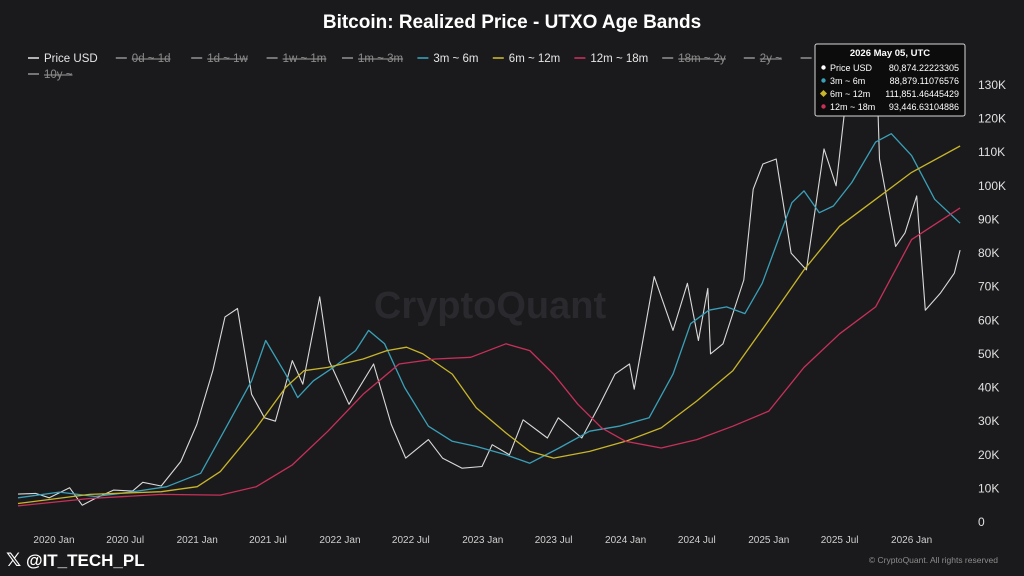 The image size is (1024, 576). Describe the element at coordinates (534, 59) in the screenshot. I see `legend-label: 6m ~ 12m` at that location.